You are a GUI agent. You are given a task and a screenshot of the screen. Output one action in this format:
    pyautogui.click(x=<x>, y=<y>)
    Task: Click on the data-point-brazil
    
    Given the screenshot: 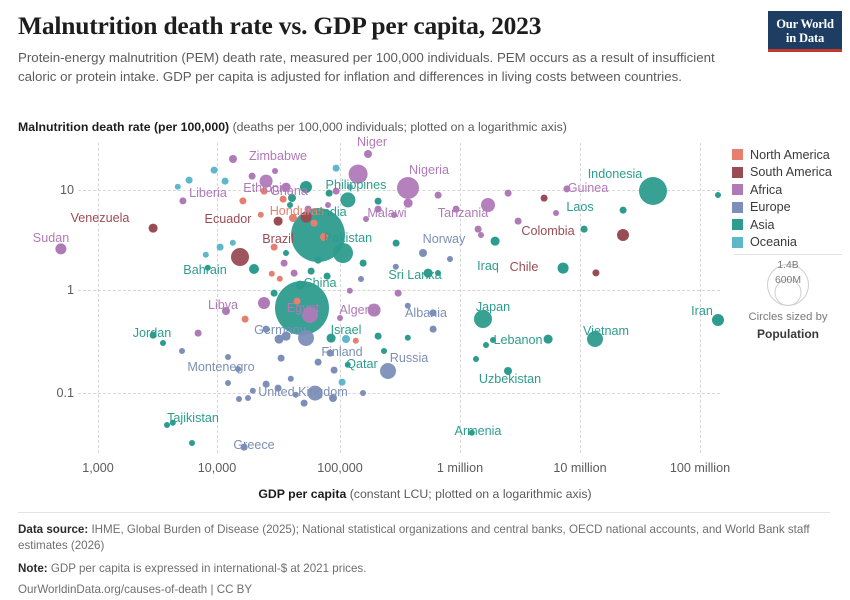 What is the action you would take?
    pyautogui.click(x=240, y=257)
    